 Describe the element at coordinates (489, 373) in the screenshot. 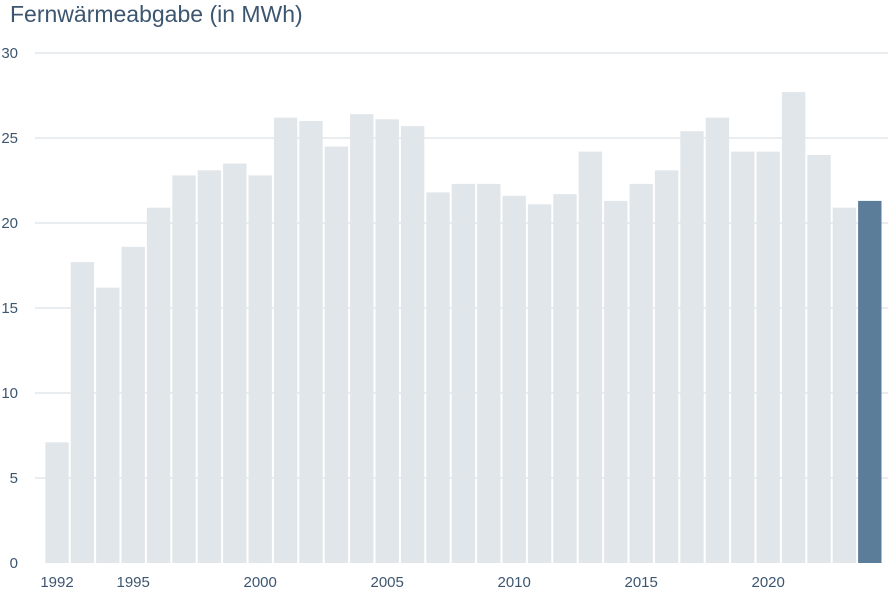

I see `bar-2009` at that location.